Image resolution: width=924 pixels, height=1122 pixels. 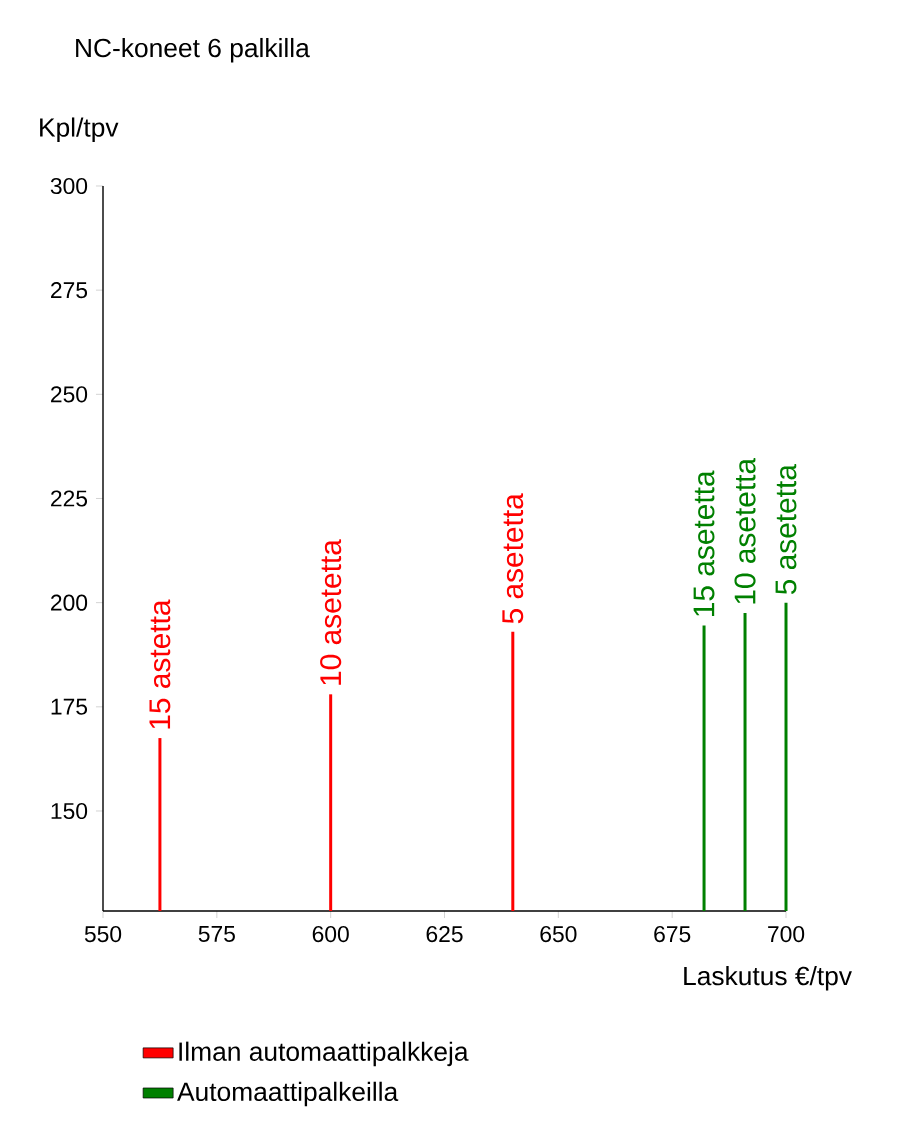 I want to click on legend-label: Ilman automaattipalkkeja, so click(x=324, y=1054).